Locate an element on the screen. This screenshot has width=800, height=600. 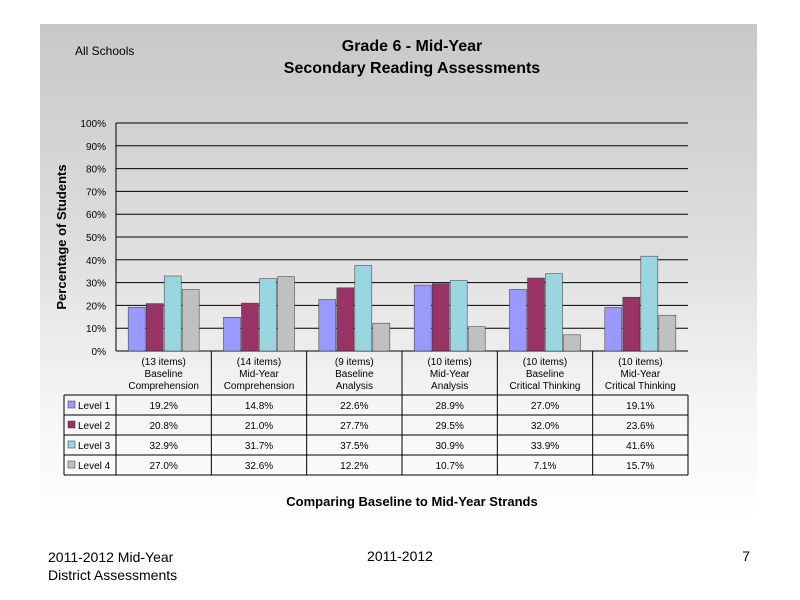
y-tick-label: 50% is located at coordinates (96, 238).